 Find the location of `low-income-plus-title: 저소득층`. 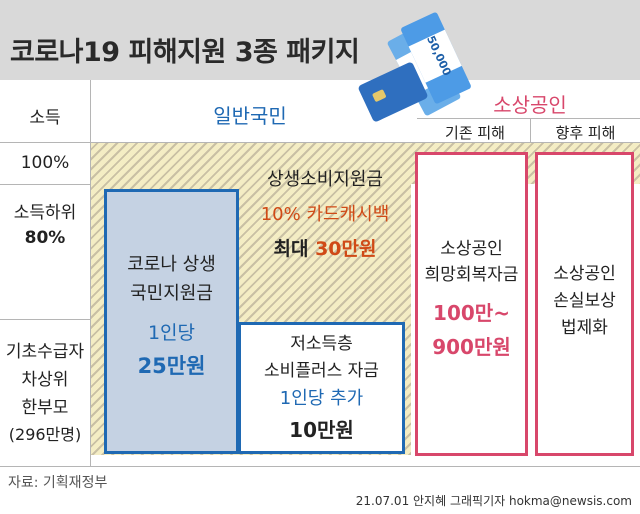

low-income-plus-title: 저소득층 is located at coordinates (321, 344).